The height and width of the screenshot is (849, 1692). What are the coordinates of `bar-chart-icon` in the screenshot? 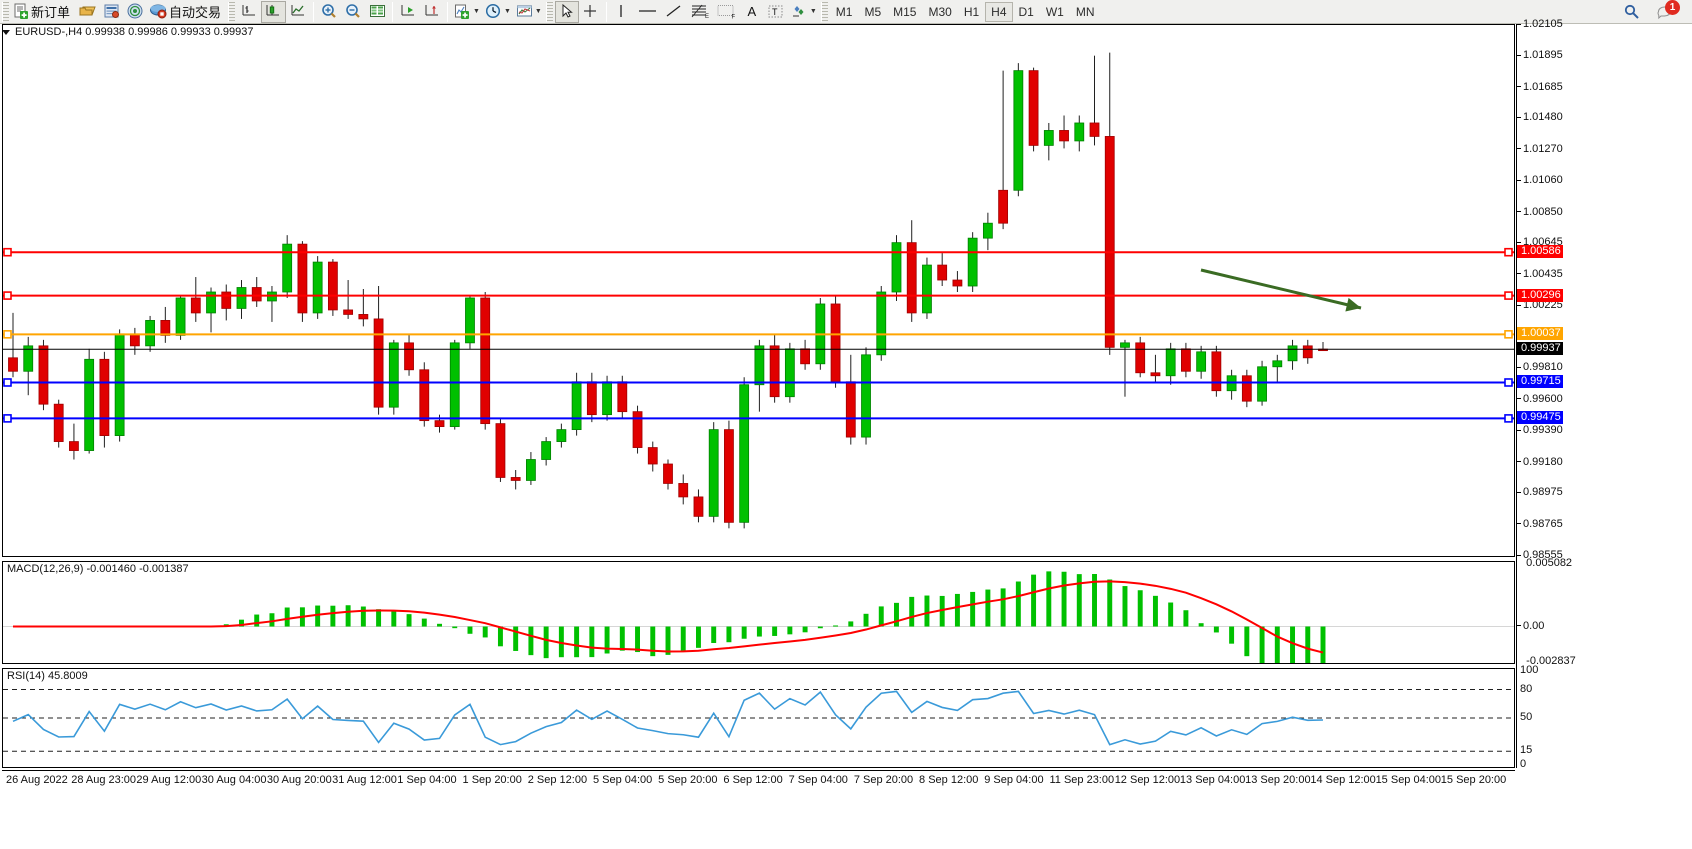 It's located at (248, 10).